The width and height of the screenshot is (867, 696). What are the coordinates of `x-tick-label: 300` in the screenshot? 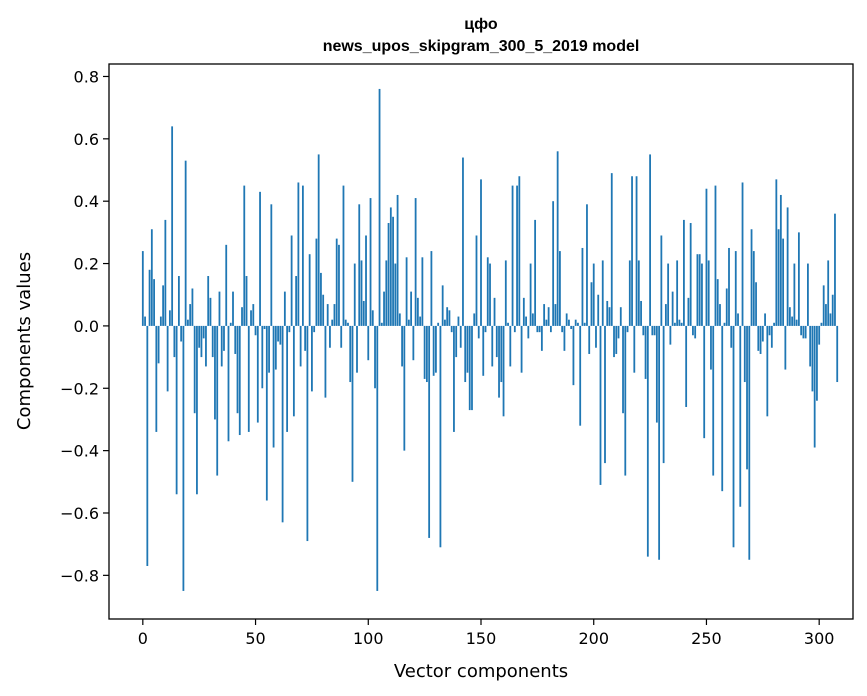 It's located at (819, 638).